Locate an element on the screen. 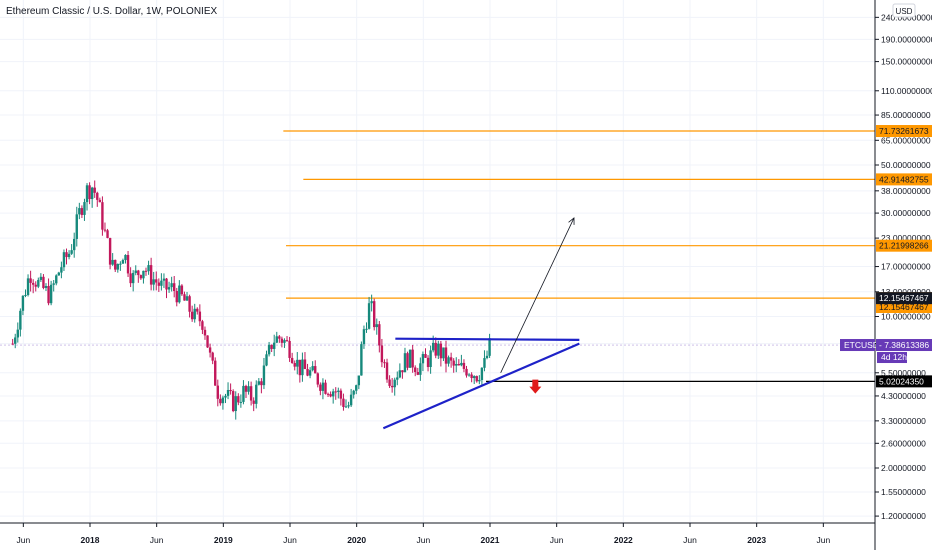 Image resolution: width=932 pixels, height=550 pixels. countdown-bg is located at coordinates (892, 358).